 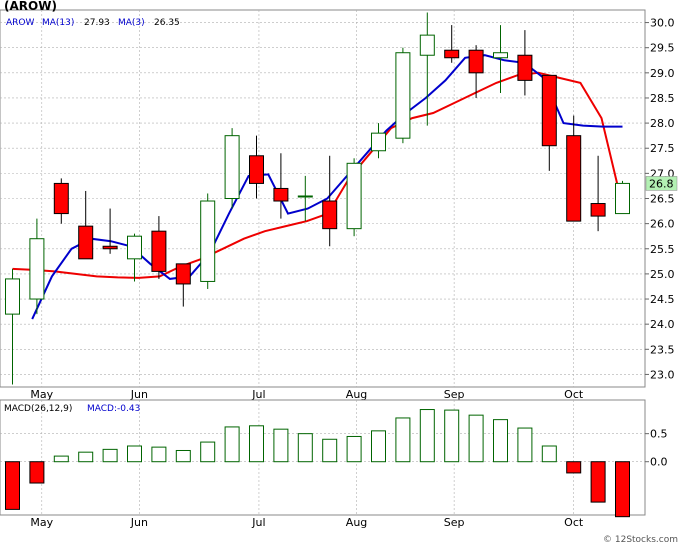 What do you see at coordinates (167, 23) in the screenshot?
I see `legend-ma3-value: 26.35` at bounding box center [167, 23].